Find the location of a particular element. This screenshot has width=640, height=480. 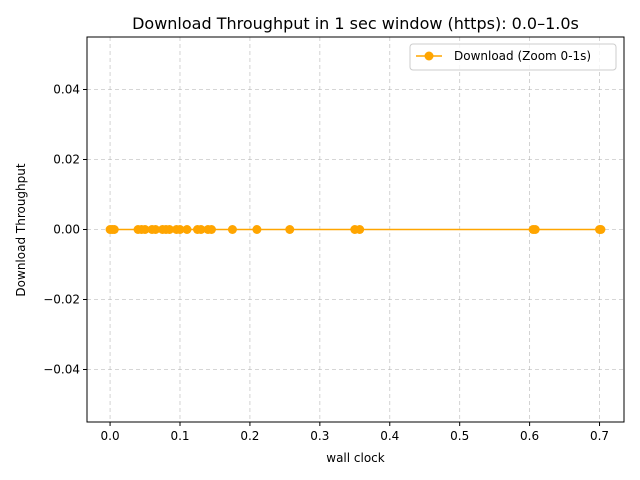

x-axis-ticks: 0.0 0.1 0.2 0.3 0.4 0.5 0.6 0.7 is located at coordinates (355, 432).